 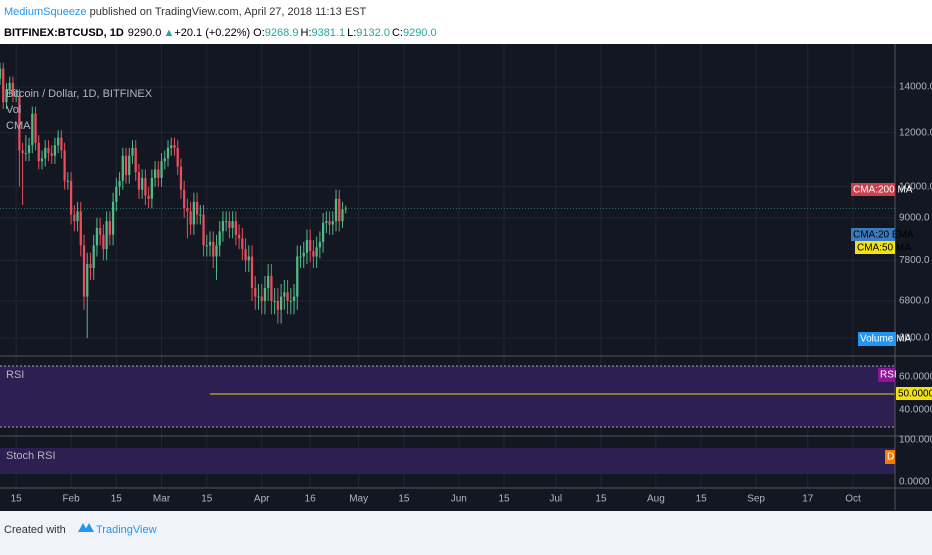 I want to click on x-tick-label: 16, so click(x=311, y=499).